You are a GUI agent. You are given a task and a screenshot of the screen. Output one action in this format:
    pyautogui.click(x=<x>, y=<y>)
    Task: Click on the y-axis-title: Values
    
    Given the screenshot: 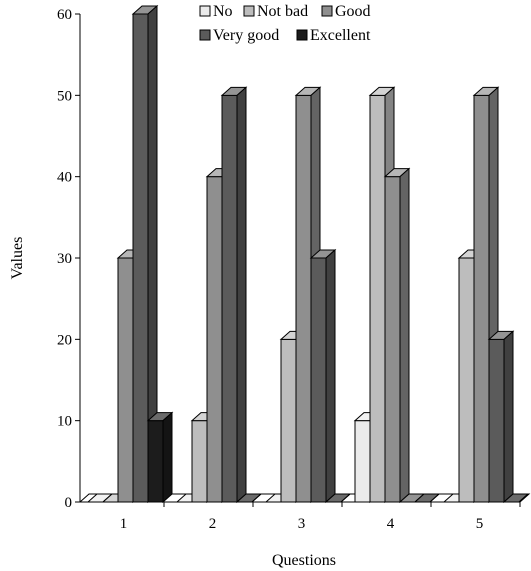 What is the action you would take?
    pyautogui.click(x=17, y=258)
    